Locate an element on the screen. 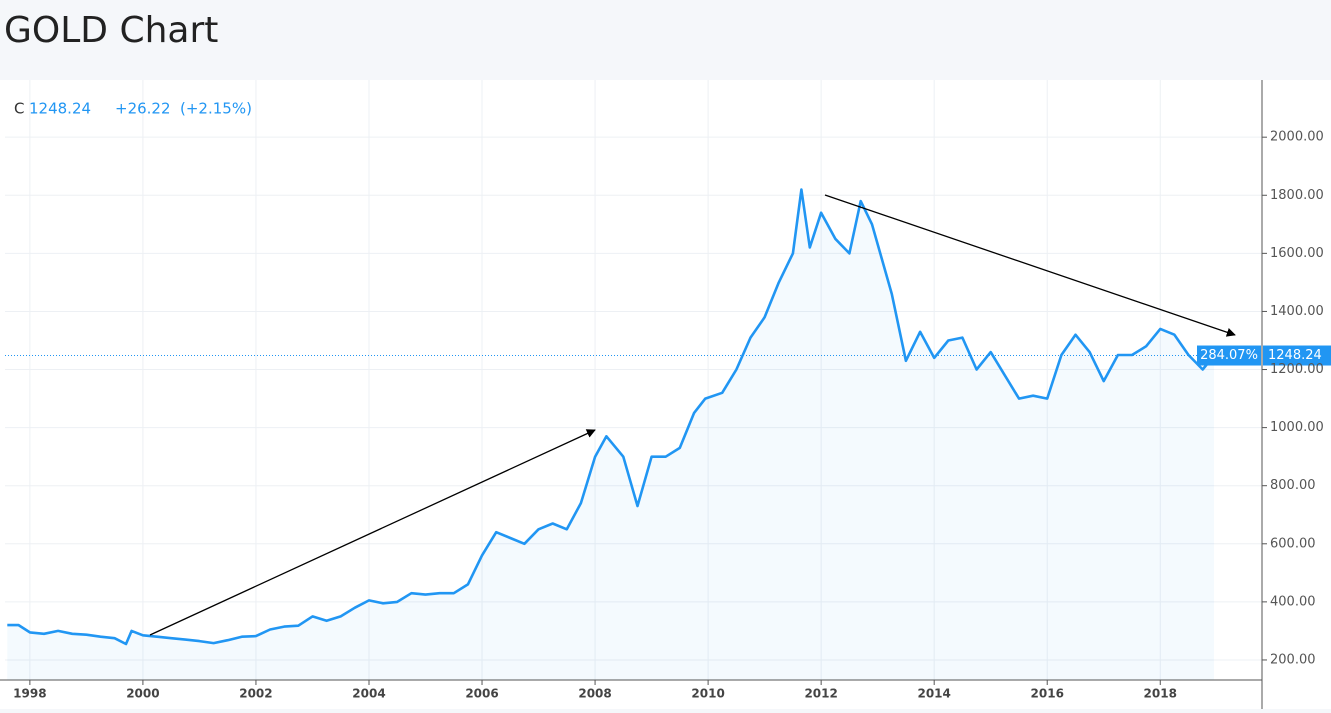 The width and height of the screenshot is (1331, 713). change-pct: (+2.15%) is located at coordinates (216, 109).